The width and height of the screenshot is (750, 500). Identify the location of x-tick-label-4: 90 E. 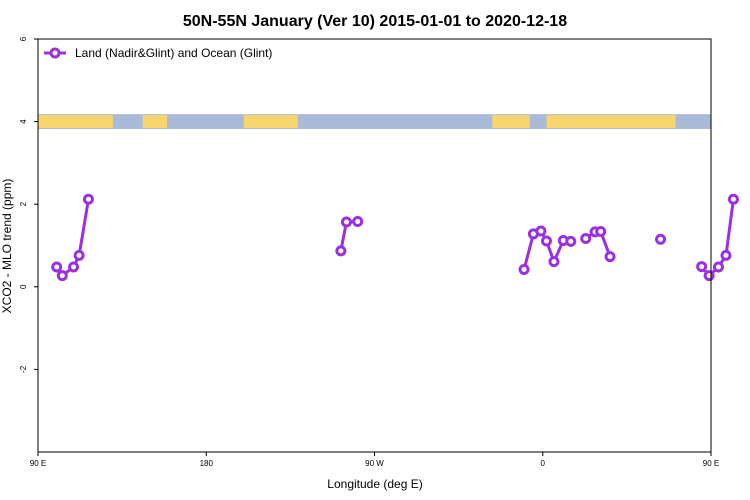
(711, 463).